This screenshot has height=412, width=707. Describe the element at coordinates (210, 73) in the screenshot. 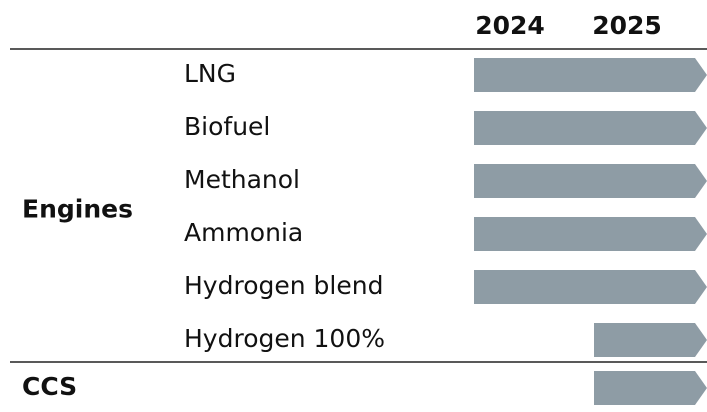

I see `item-label: LNG` at that location.